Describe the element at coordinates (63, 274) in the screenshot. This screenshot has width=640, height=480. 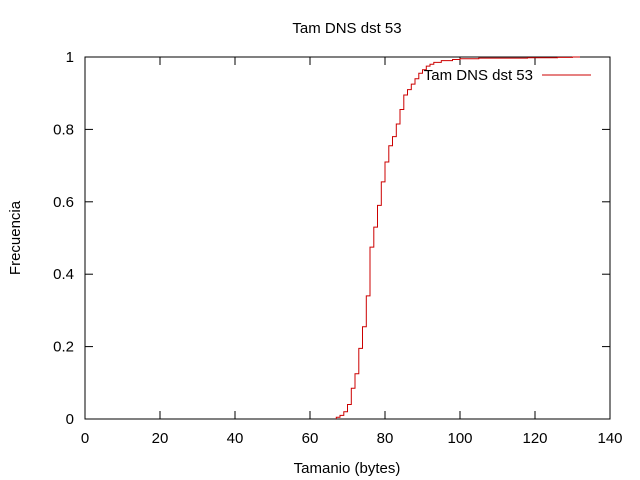
I see `y-tick-label: 0.4` at that location.